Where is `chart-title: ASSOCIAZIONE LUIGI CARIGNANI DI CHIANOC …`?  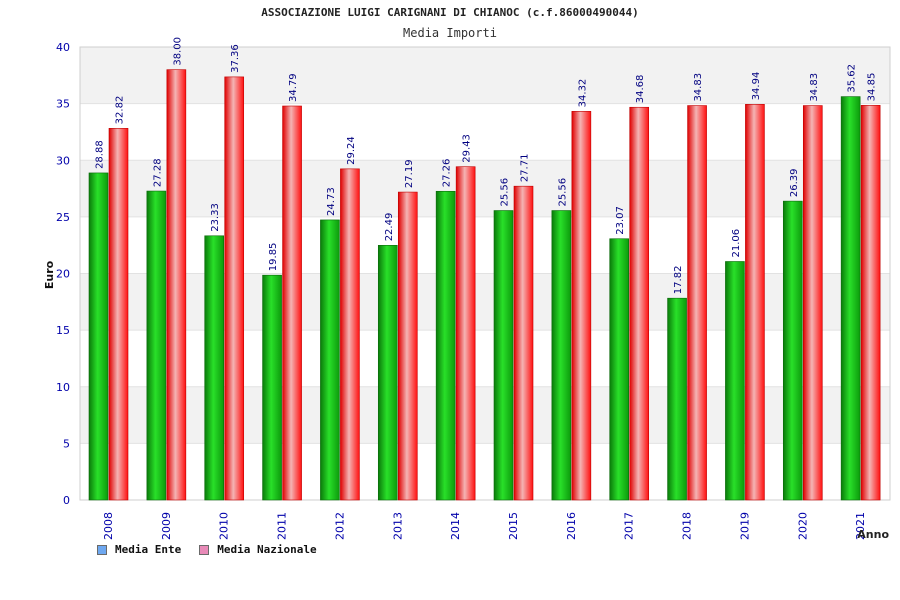 chart-title: ASSOCIAZIONE LUIGI CARIGNANI DI CHIANOC … is located at coordinates (450, 12).